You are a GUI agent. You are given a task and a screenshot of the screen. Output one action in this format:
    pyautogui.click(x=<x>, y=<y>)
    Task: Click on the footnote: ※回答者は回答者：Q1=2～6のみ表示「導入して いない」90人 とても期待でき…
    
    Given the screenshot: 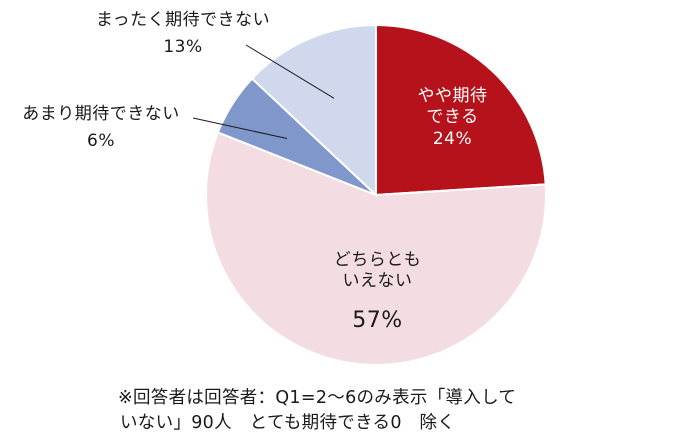 What is the action you would take?
    pyautogui.click(x=368, y=411)
    